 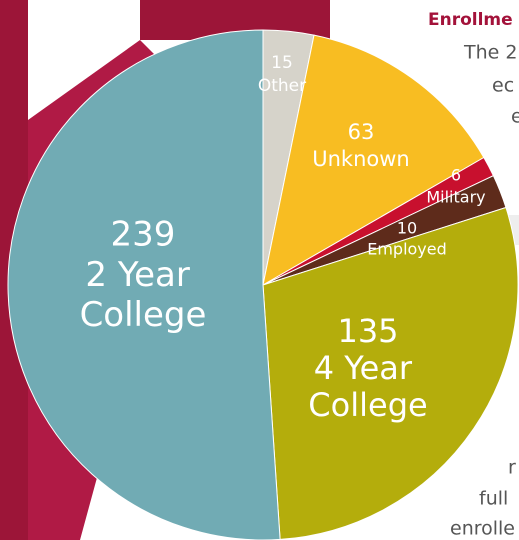 I want to click on category-label: Other, so click(x=282, y=86).